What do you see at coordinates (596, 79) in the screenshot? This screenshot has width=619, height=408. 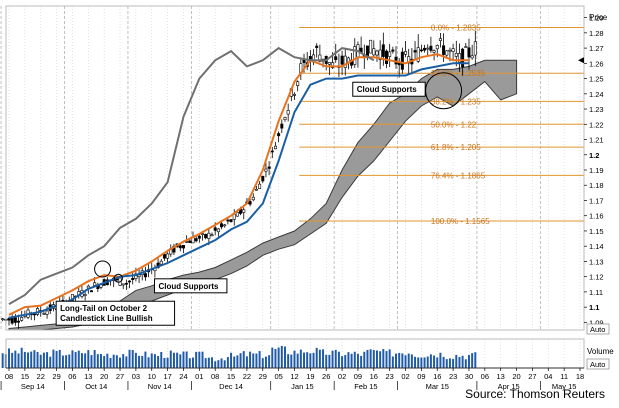 I see `price-tick-label: 1.25` at bounding box center [596, 79].